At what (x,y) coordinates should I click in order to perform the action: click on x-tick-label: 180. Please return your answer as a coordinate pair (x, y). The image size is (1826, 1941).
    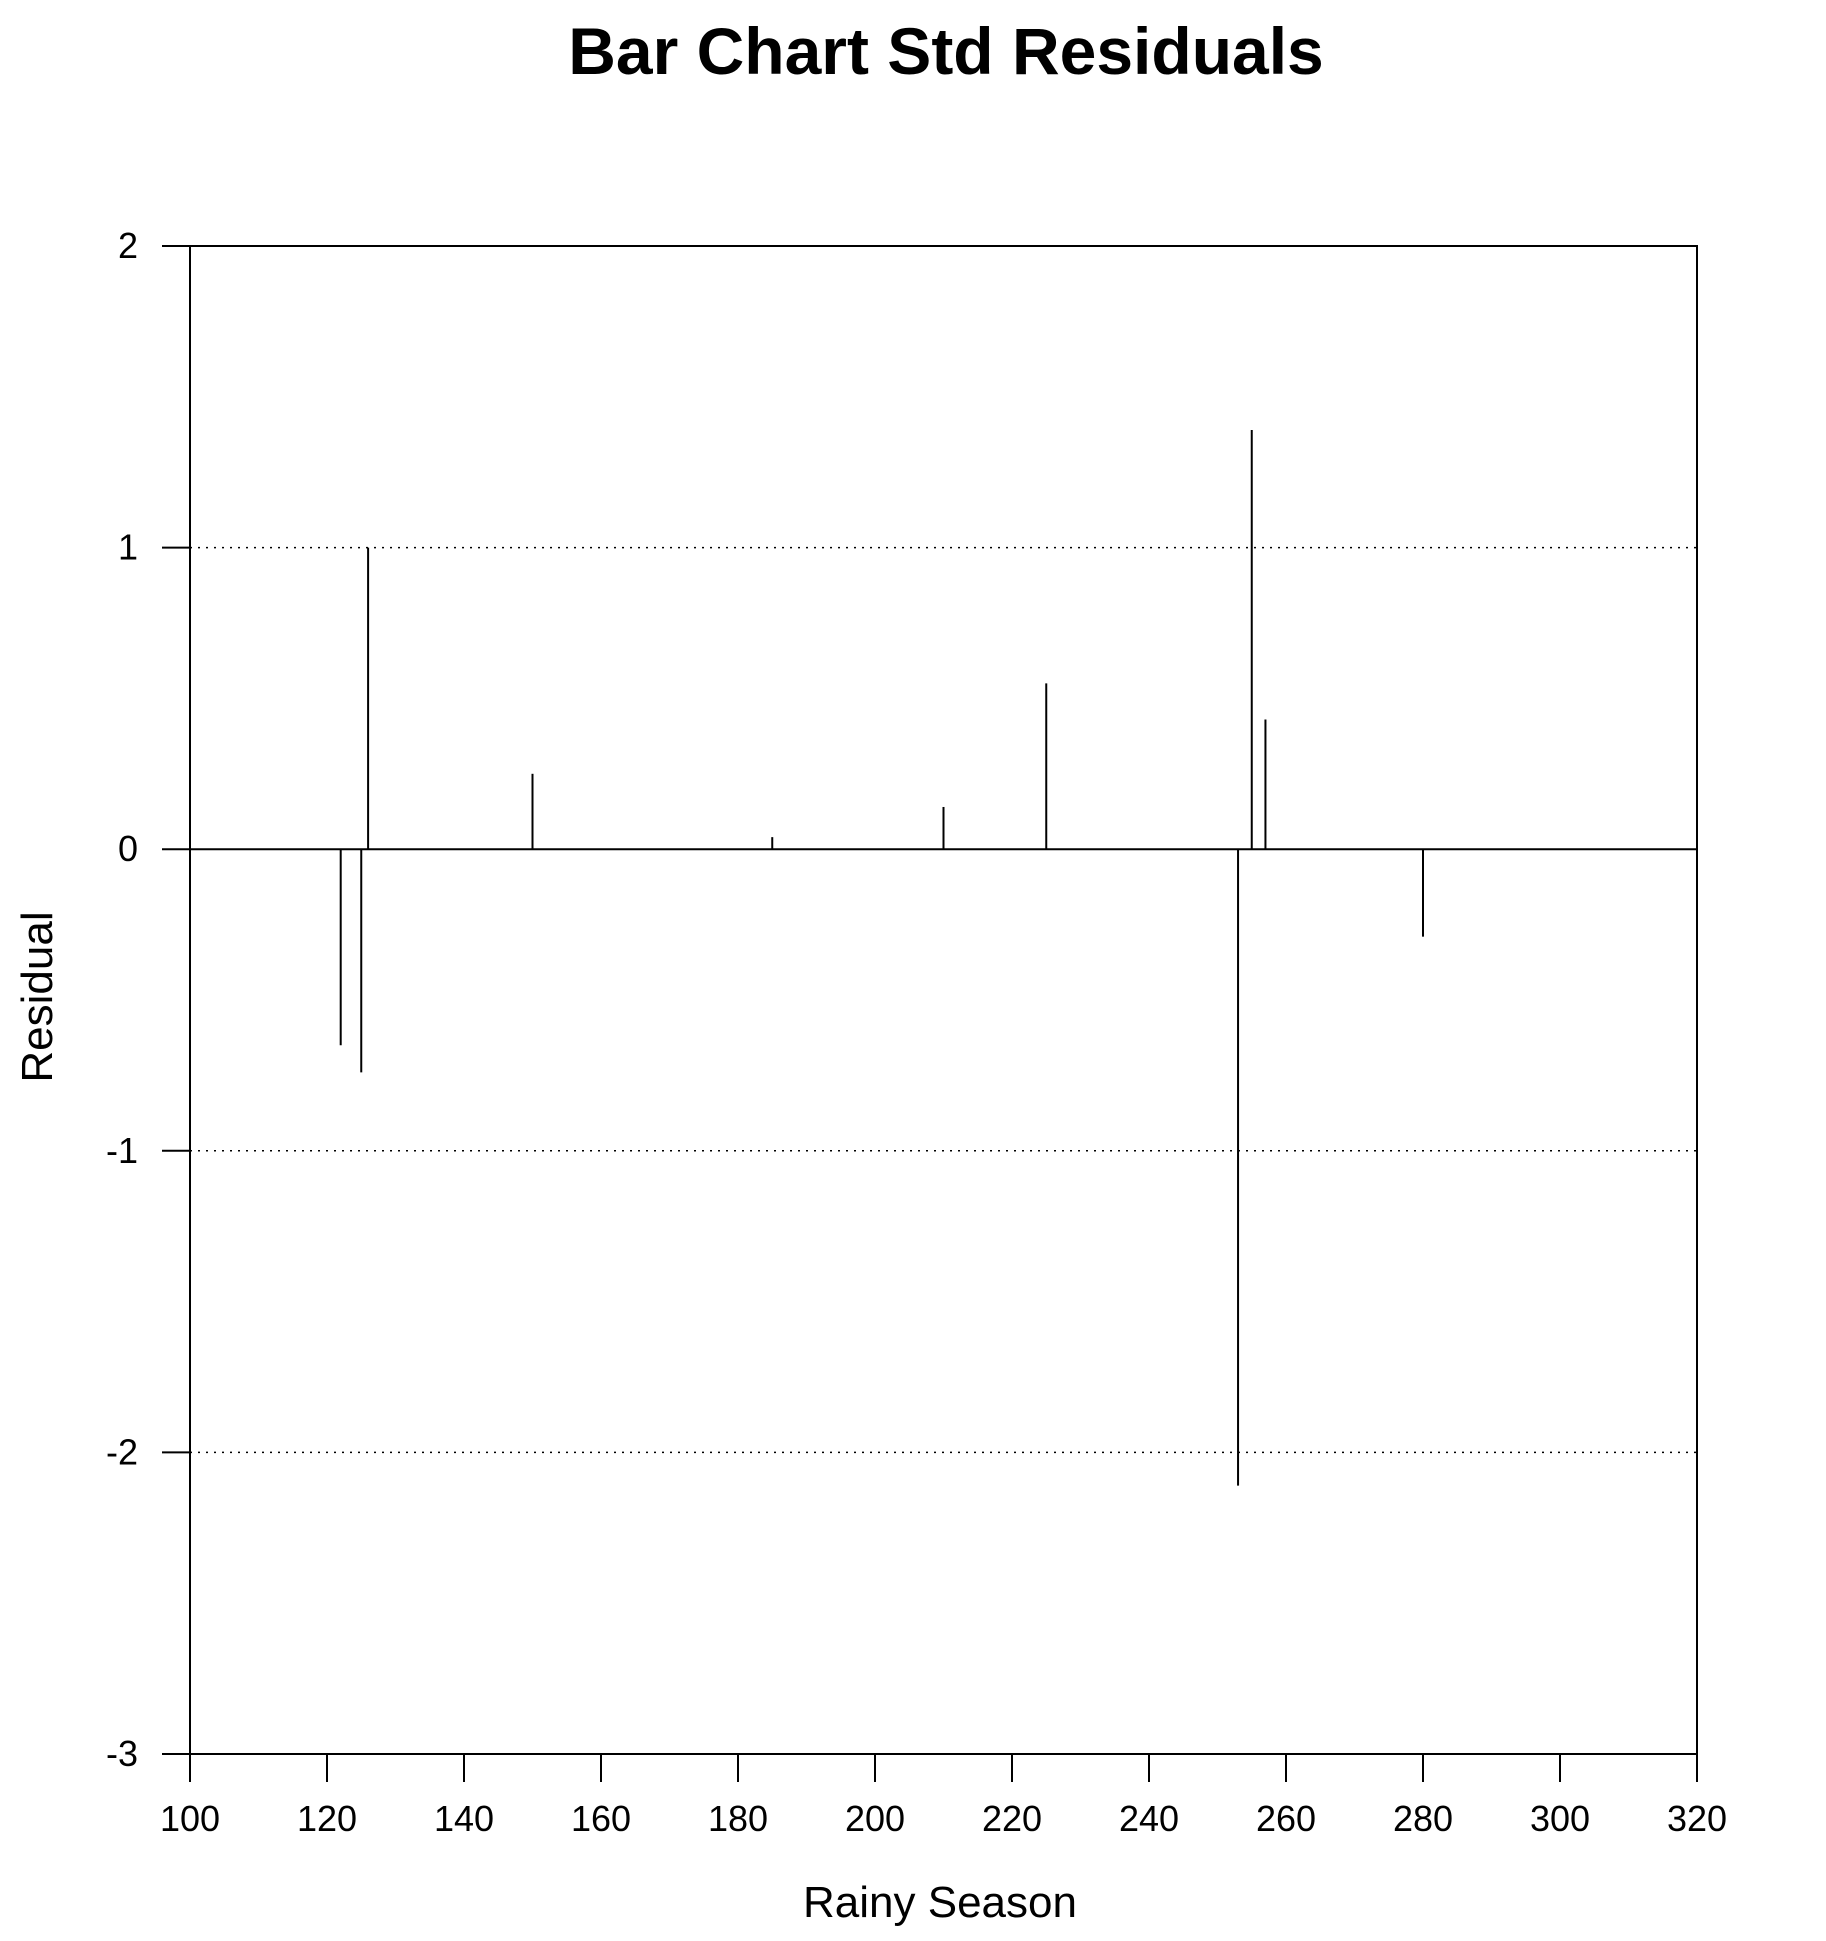
    Looking at the image, I should click on (738, 1818).